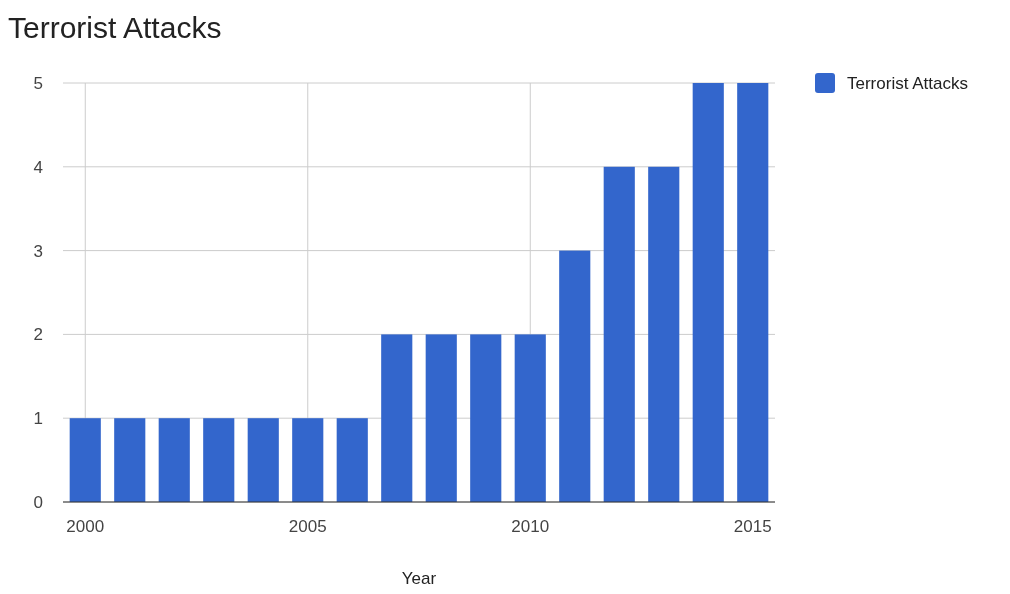 The width and height of the screenshot is (1010, 594). What do you see at coordinates (907, 83) in the screenshot?
I see `legend-label: Terrorist Attacks` at bounding box center [907, 83].